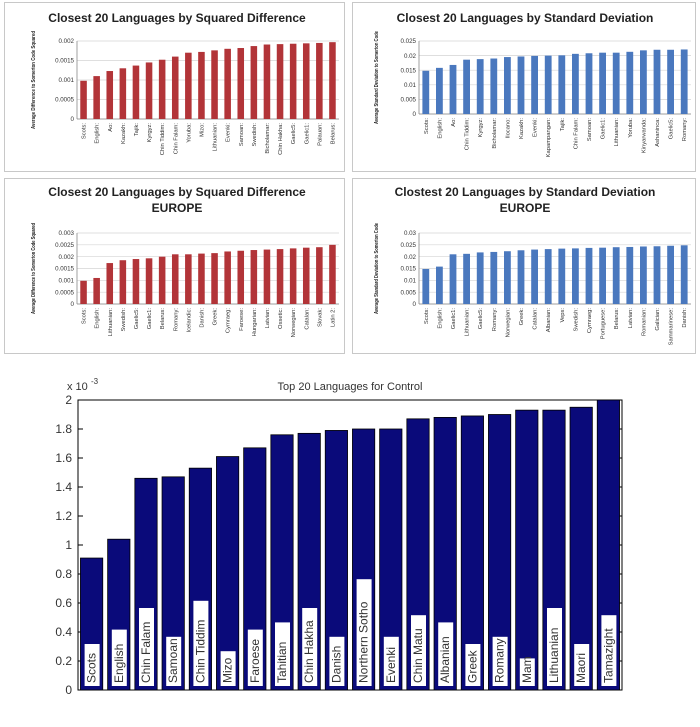 The width and height of the screenshot is (700, 727). What do you see at coordinates (188, 279) in the screenshot?
I see `bar-icelandic` at bounding box center [188, 279].